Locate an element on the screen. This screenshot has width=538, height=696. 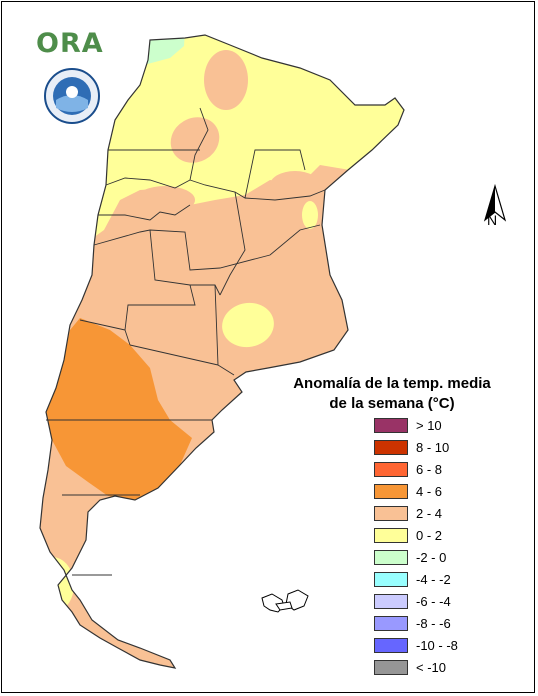
zone-4-6-patagonia is located at coordinates (119, 409).